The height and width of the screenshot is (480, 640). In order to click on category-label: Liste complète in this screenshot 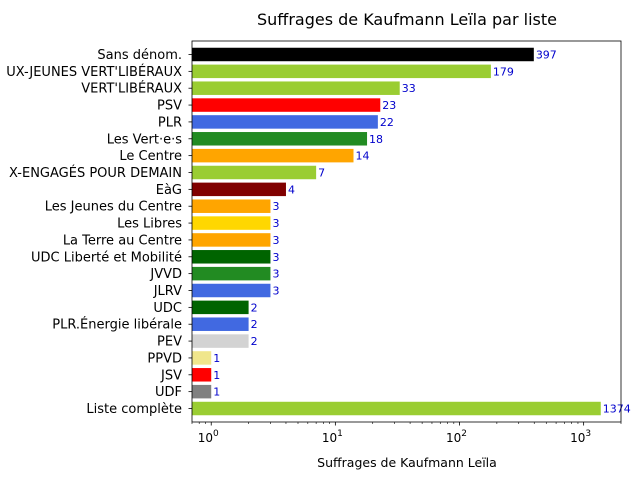, I will do `click(134, 409)`.